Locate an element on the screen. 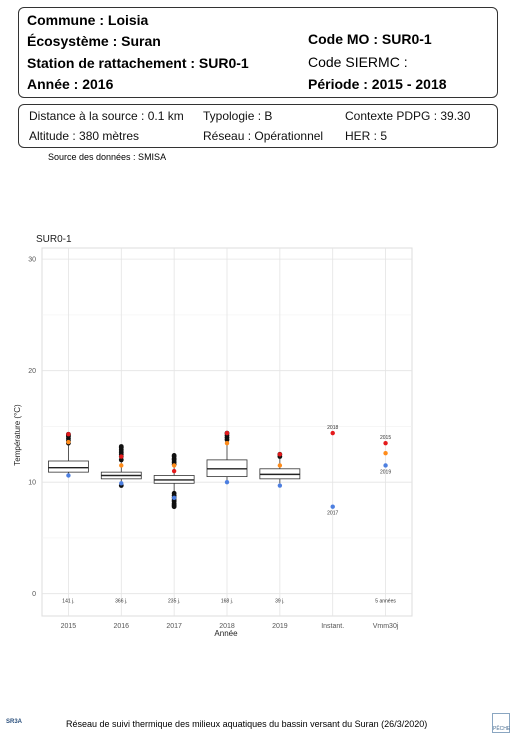  x-tick-label: Vmm30j is located at coordinates (386, 626).